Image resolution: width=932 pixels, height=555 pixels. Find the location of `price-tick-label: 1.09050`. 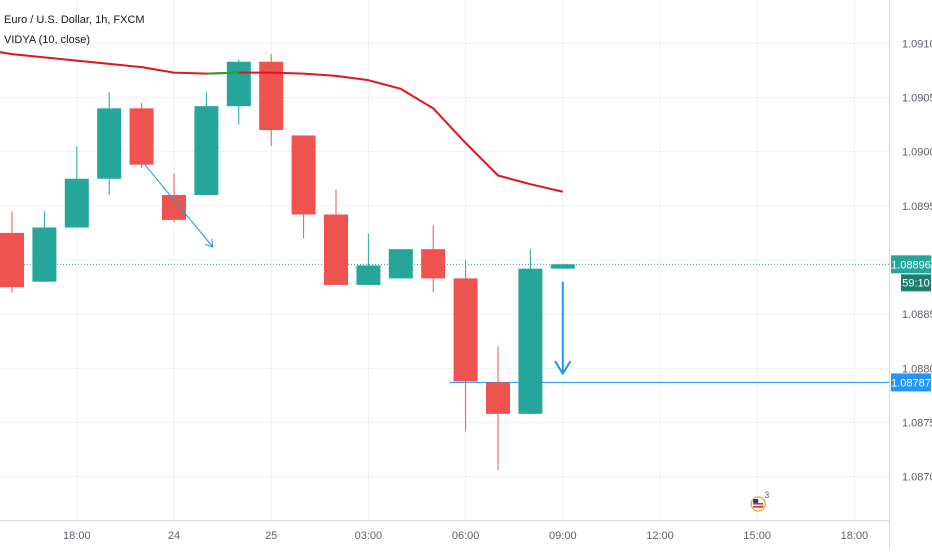

price-tick-label: 1.09050 is located at coordinates (917, 99).